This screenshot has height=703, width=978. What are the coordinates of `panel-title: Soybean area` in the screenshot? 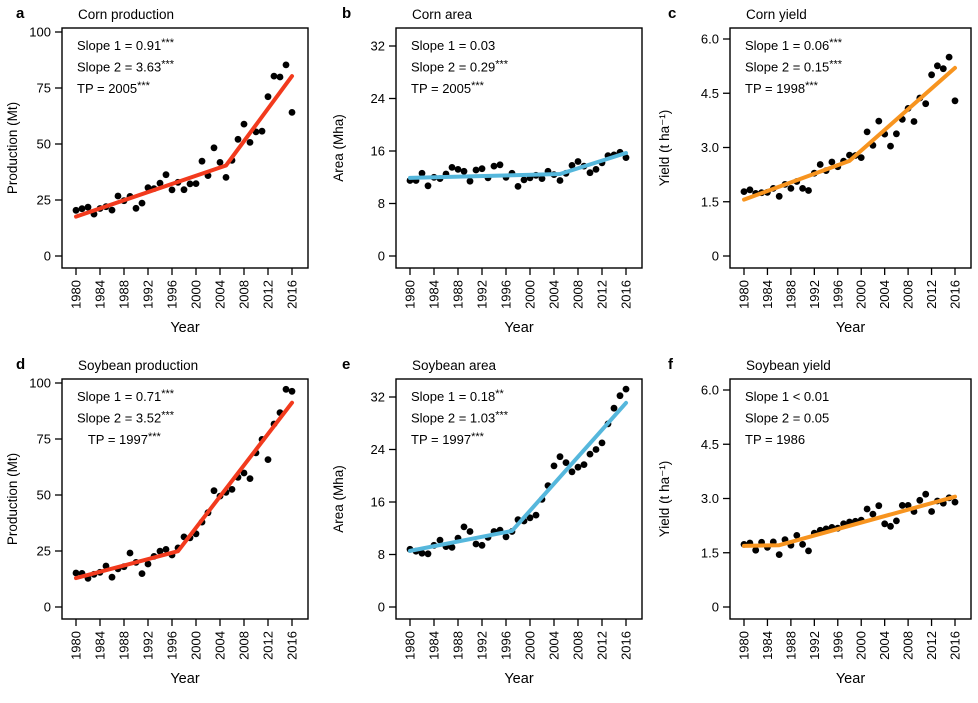 It's located at (454, 365).